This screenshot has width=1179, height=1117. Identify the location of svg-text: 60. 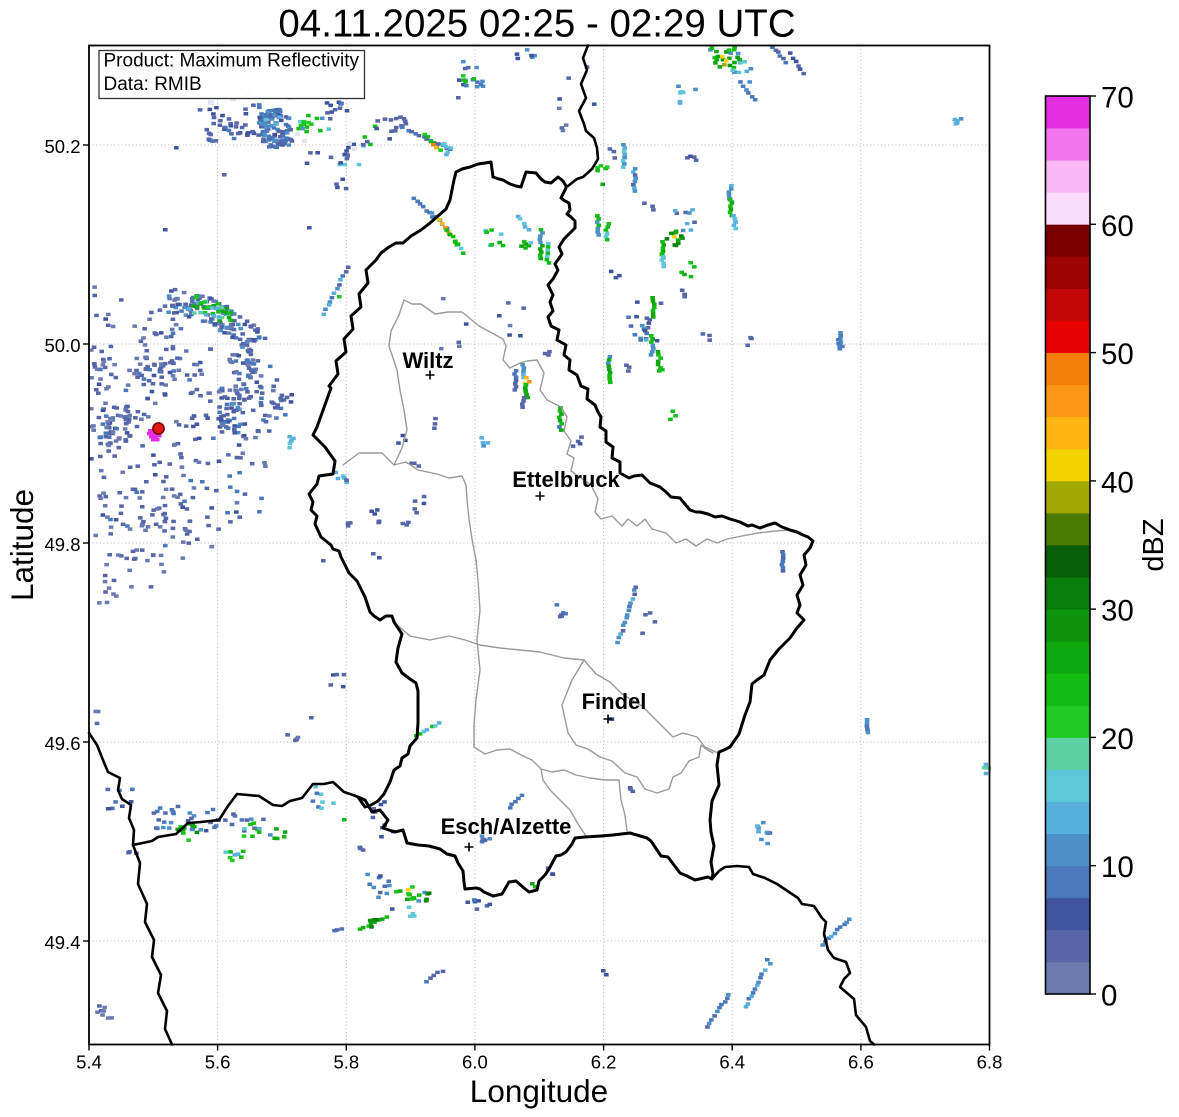
(1117, 226).